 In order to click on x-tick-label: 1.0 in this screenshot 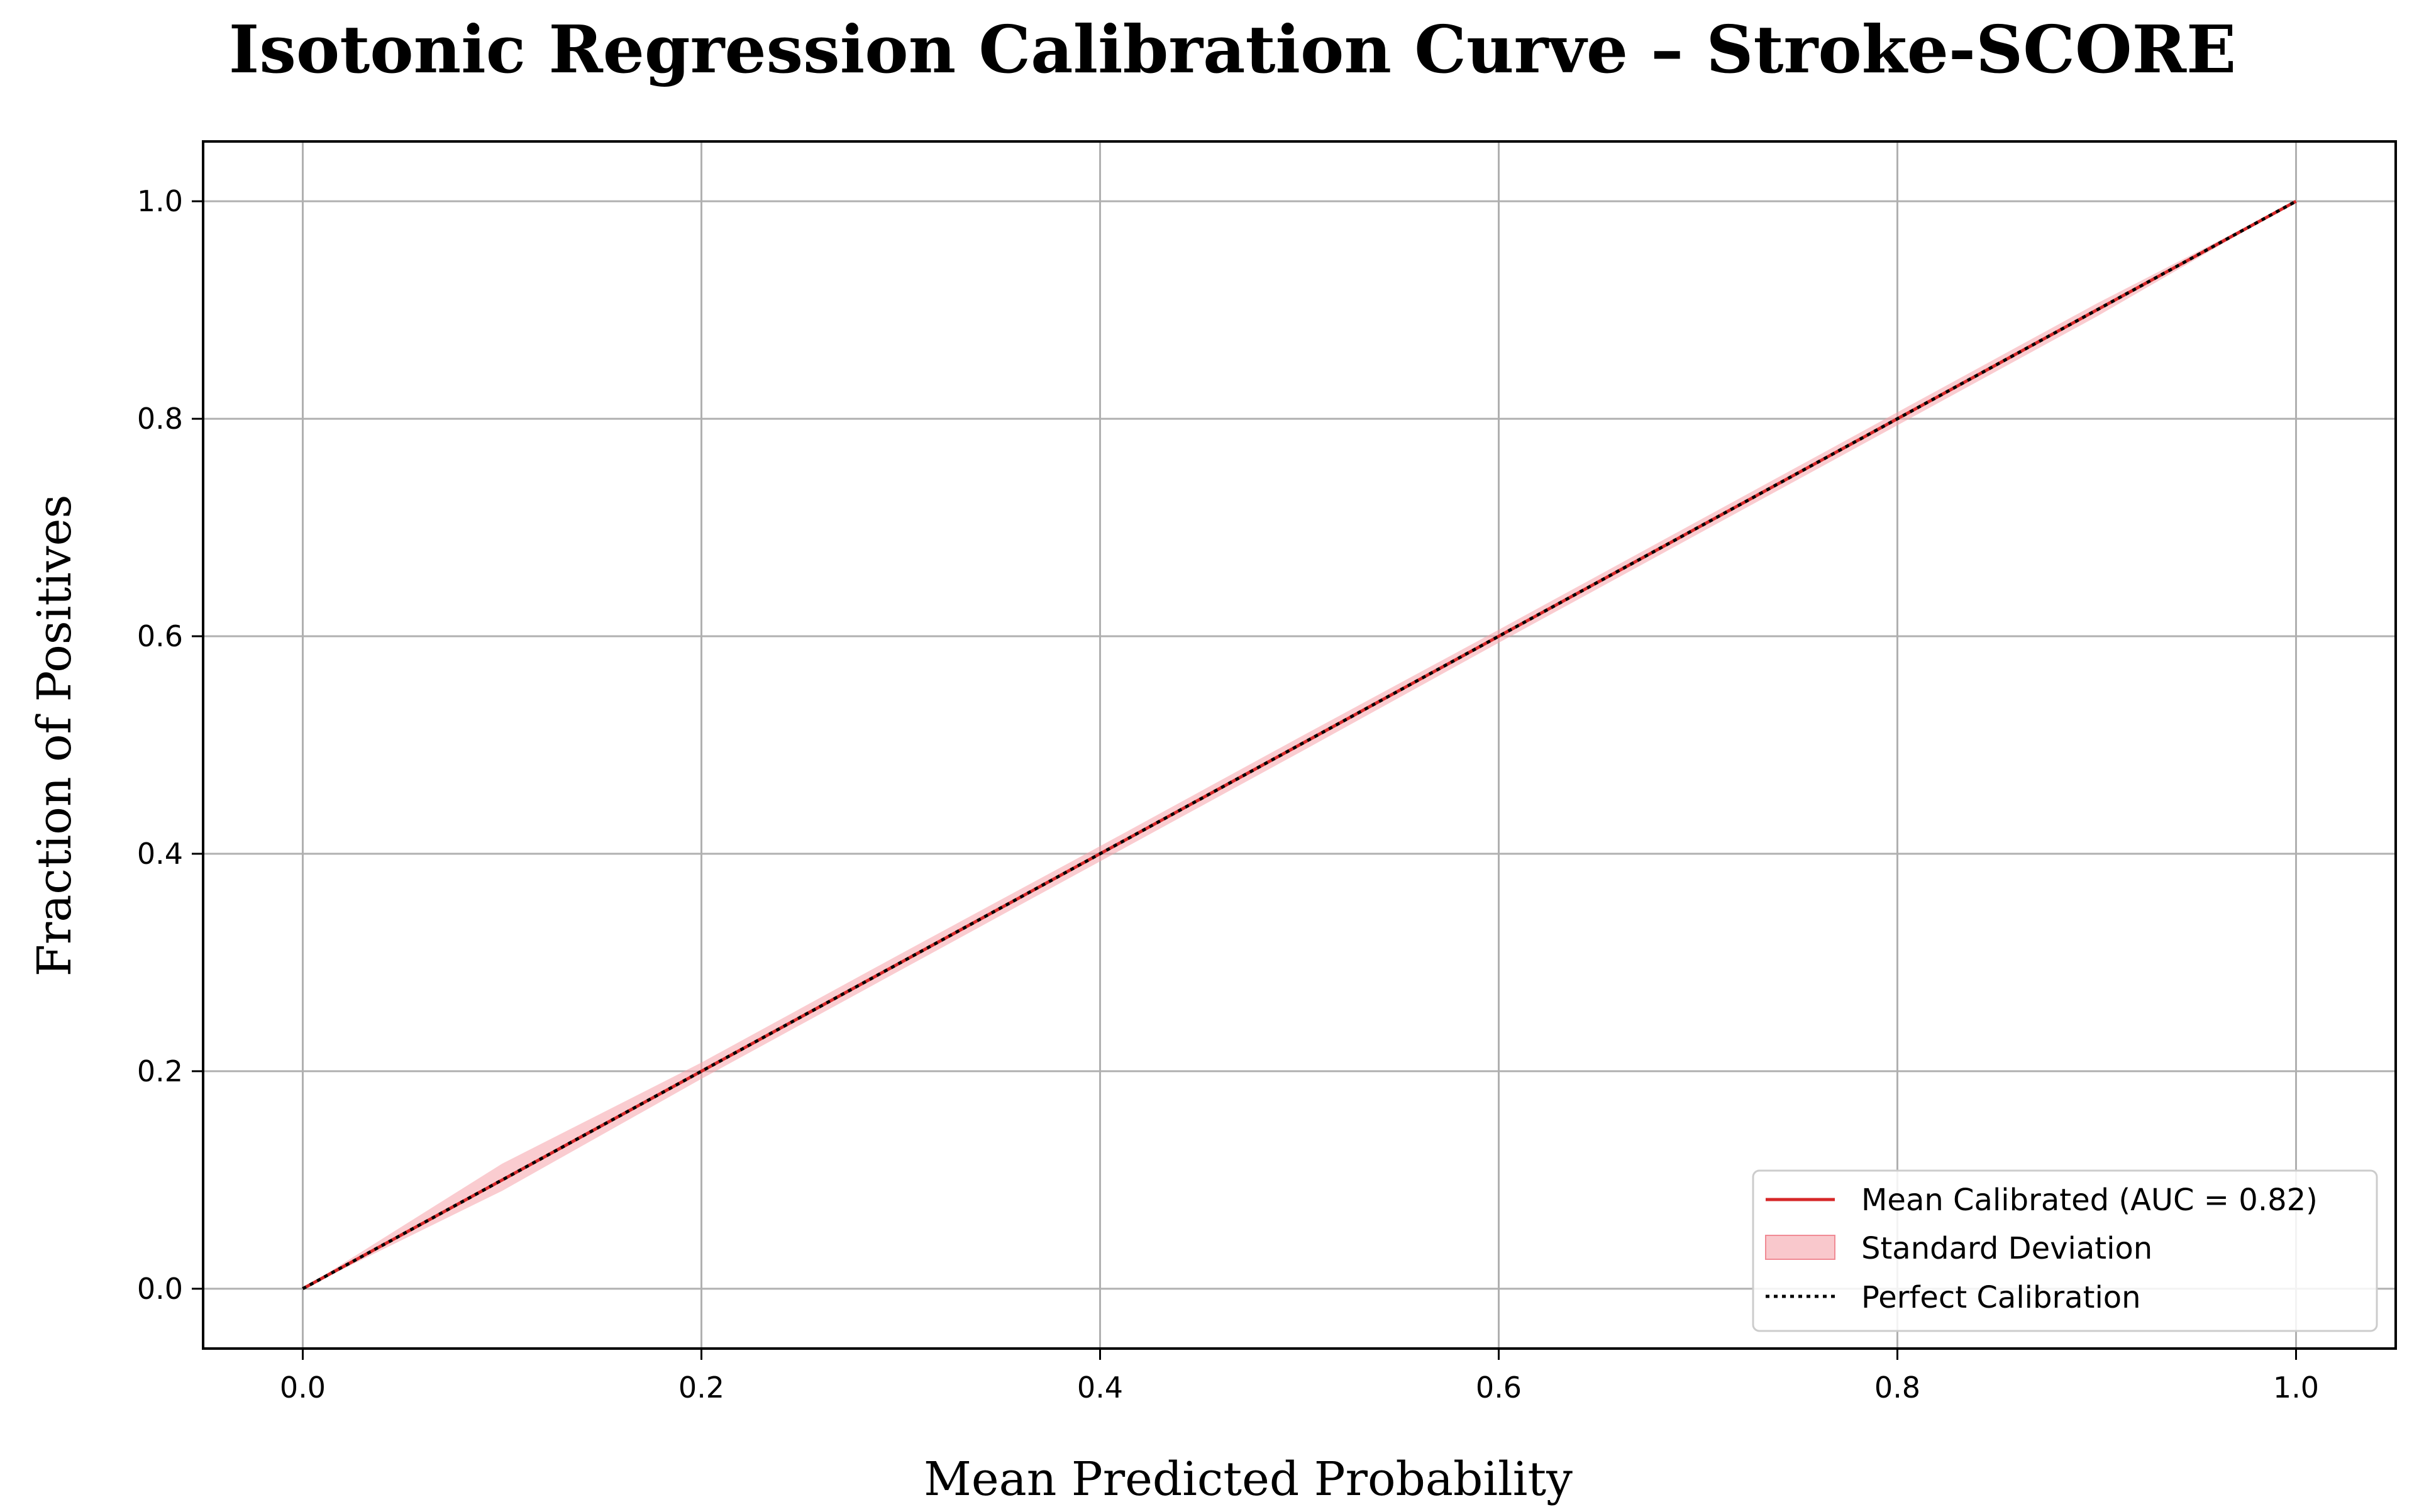, I will do `click(2296, 1387)`.